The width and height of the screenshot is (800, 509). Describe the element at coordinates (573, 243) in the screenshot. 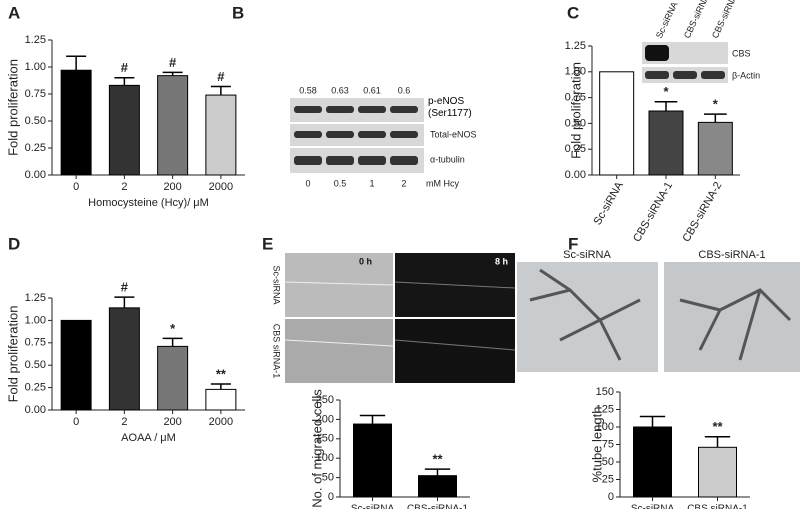

I see `panel-letter: F` at that location.